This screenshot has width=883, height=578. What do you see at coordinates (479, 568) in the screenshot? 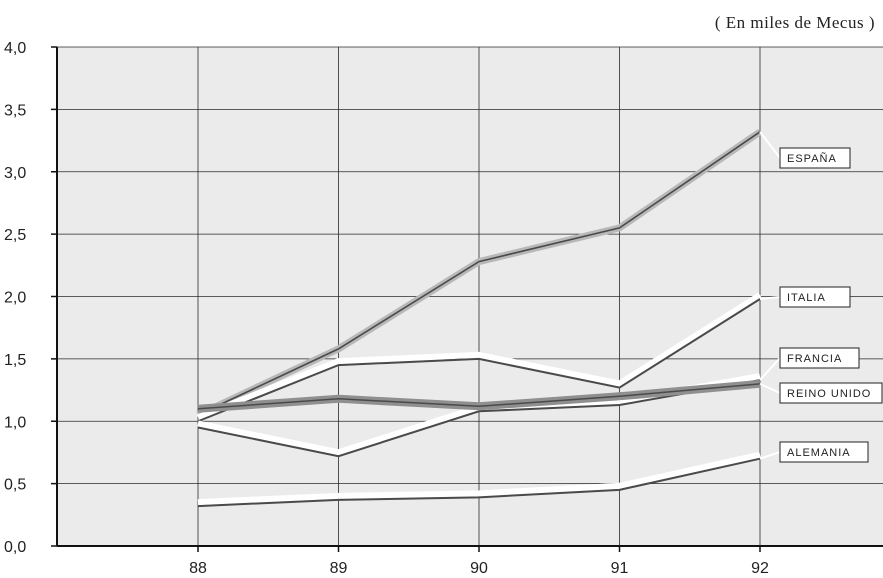
I see `x-tick-label: 90` at bounding box center [479, 568].